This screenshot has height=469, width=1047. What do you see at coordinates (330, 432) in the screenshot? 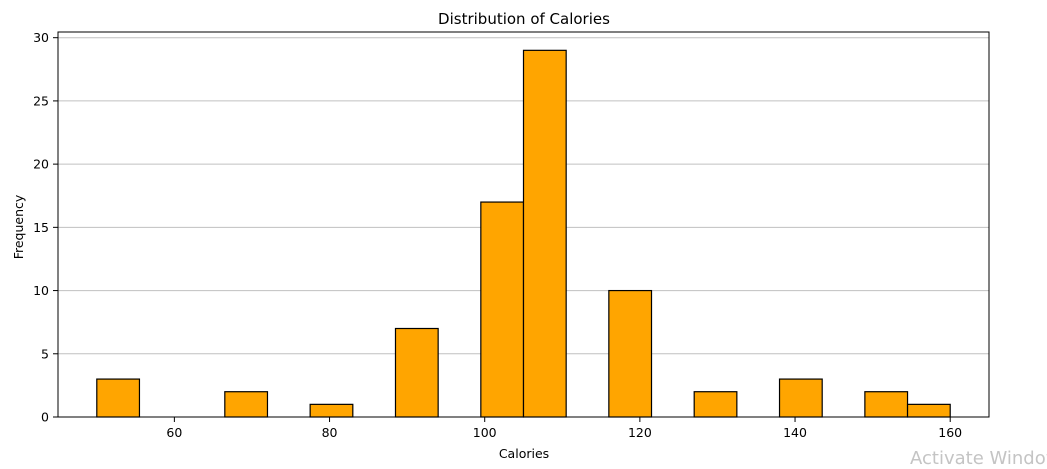
I see `x-tick-label: 80` at bounding box center [330, 432].